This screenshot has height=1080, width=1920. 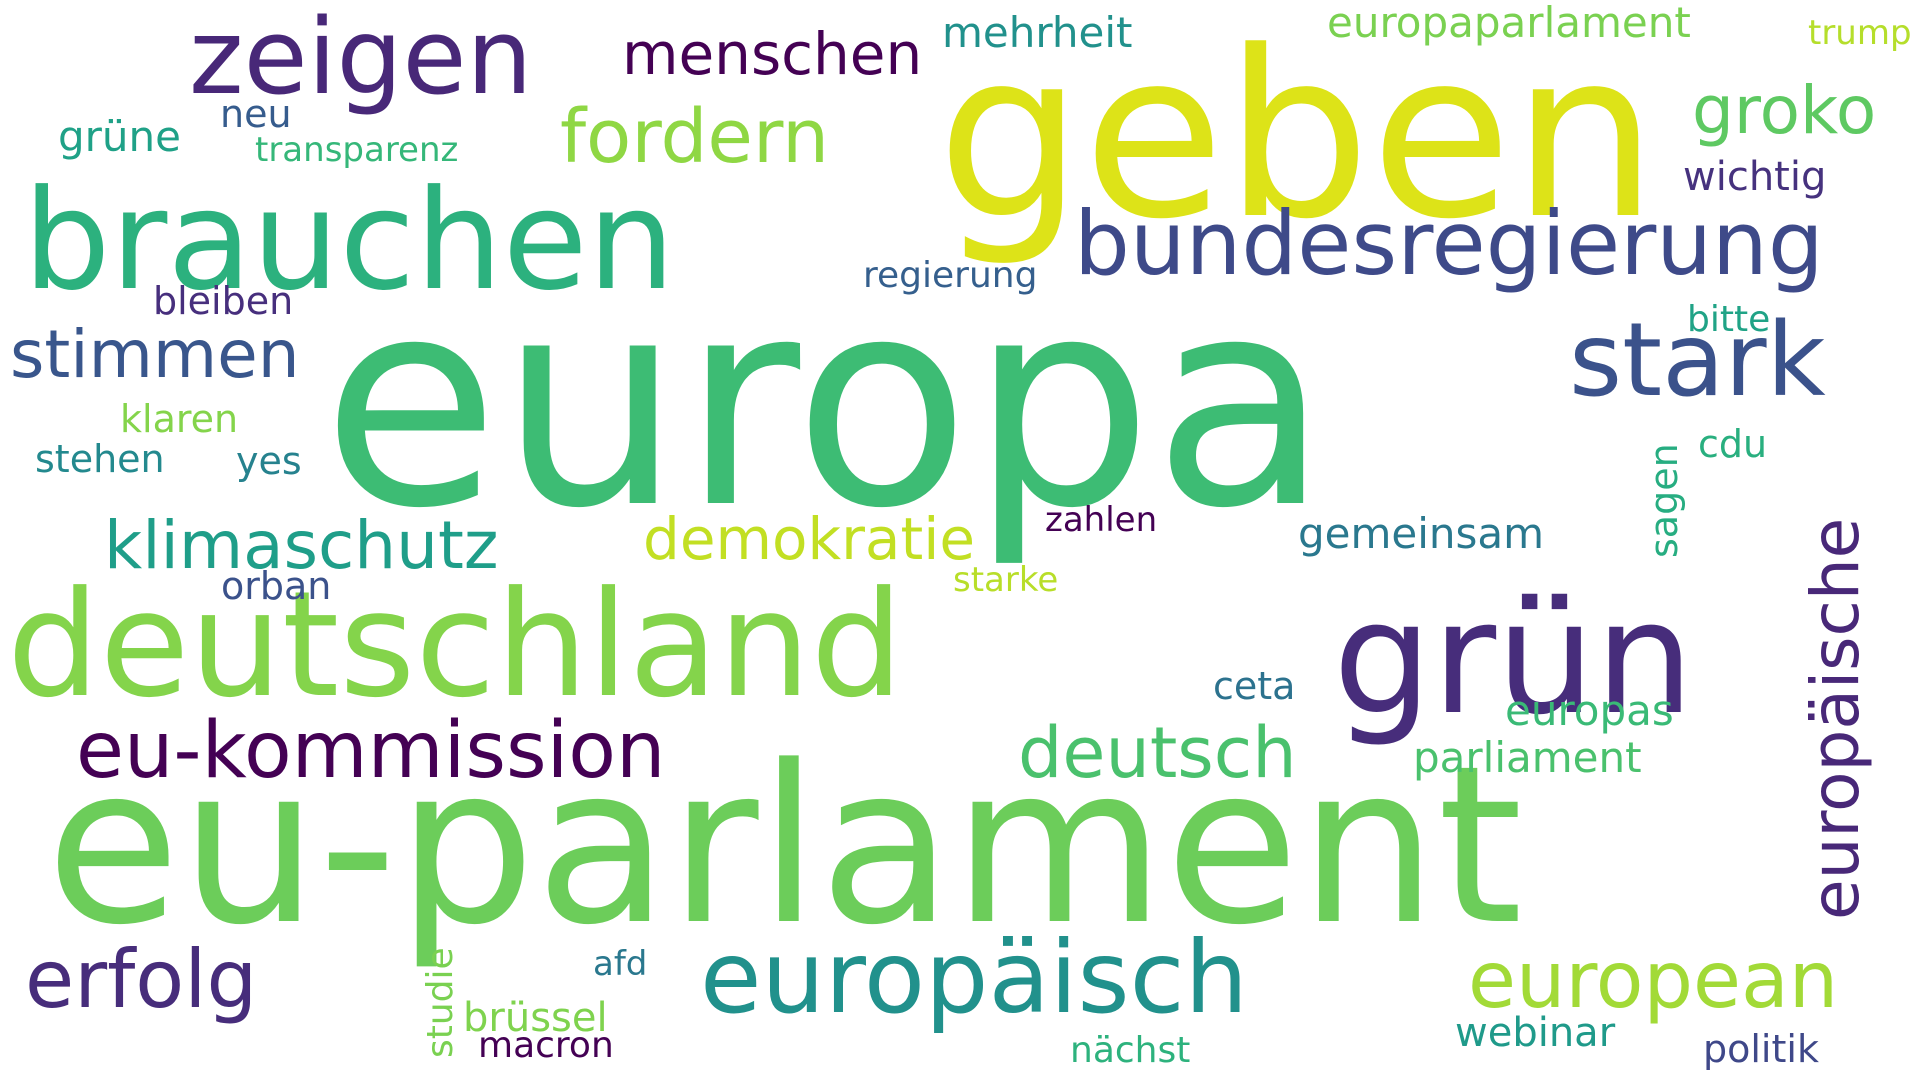 What do you see at coordinates (223, 301) in the screenshot?
I see `word-bleiben: bleiben` at bounding box center [223, 301].